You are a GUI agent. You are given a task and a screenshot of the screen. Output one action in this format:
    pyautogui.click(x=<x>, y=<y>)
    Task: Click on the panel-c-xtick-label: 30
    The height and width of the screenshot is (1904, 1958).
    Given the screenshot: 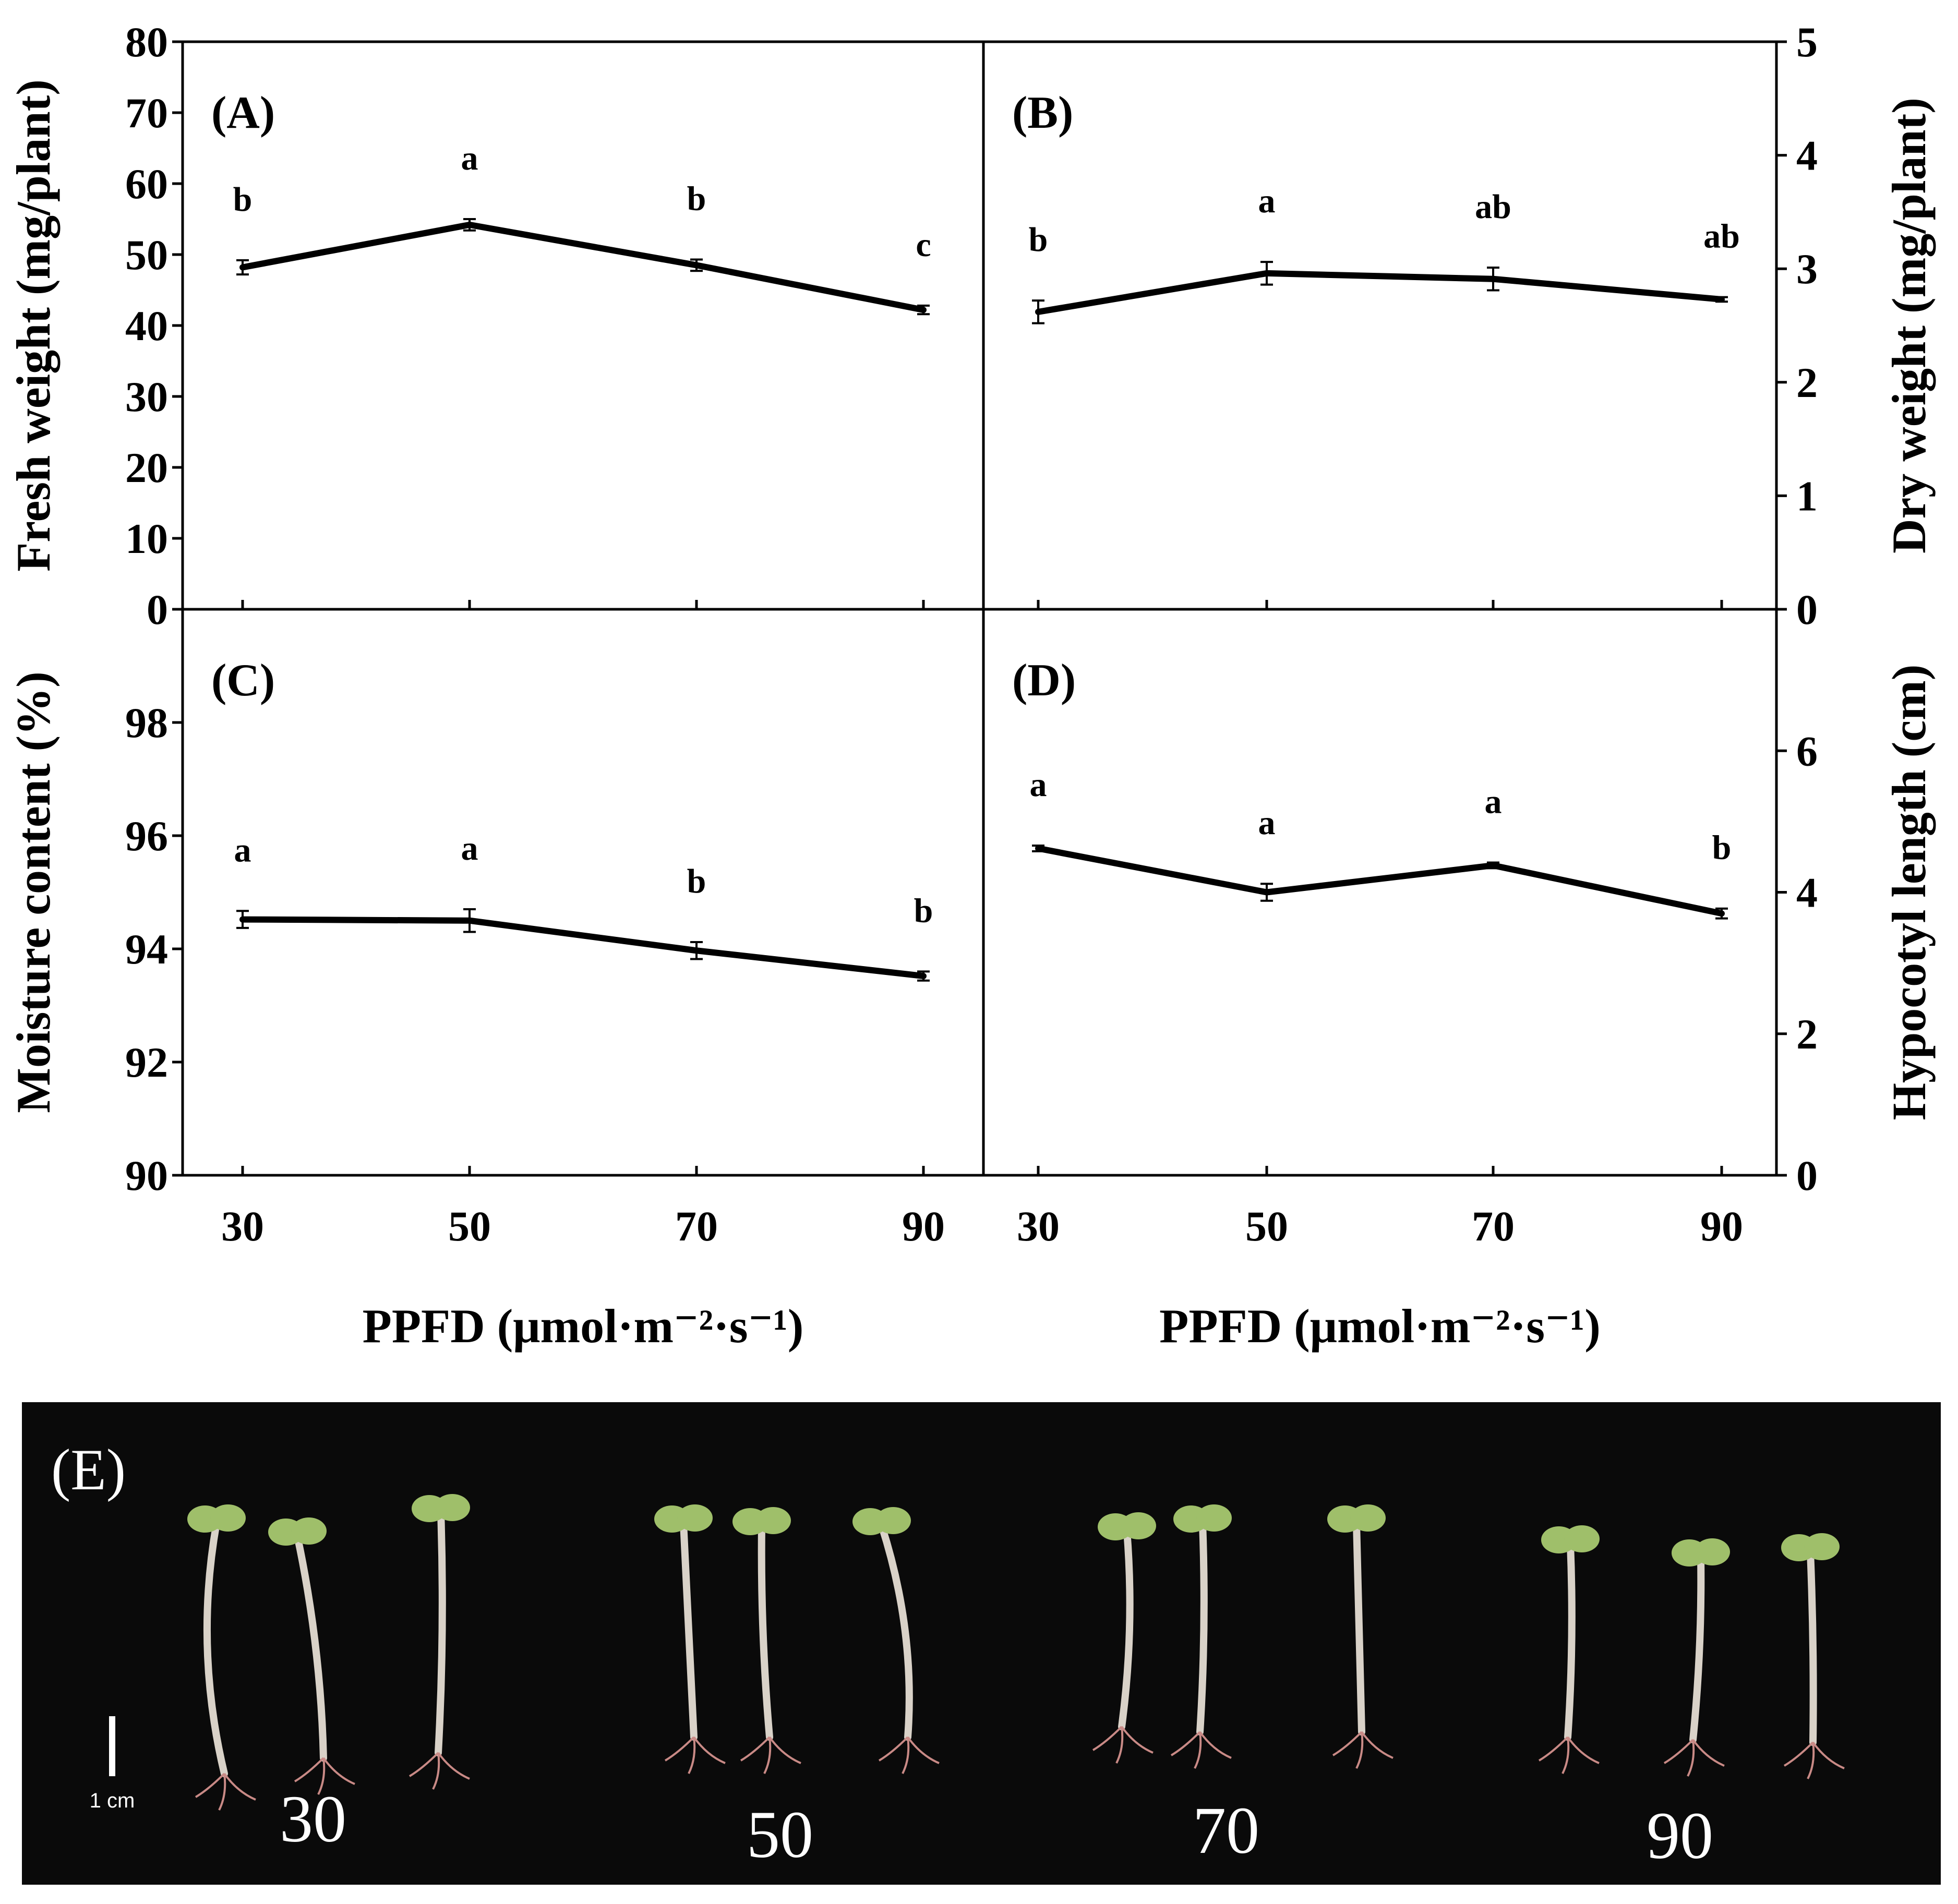 What is the action you would take?
    pyautogui.click(x=242, y=1226)
    